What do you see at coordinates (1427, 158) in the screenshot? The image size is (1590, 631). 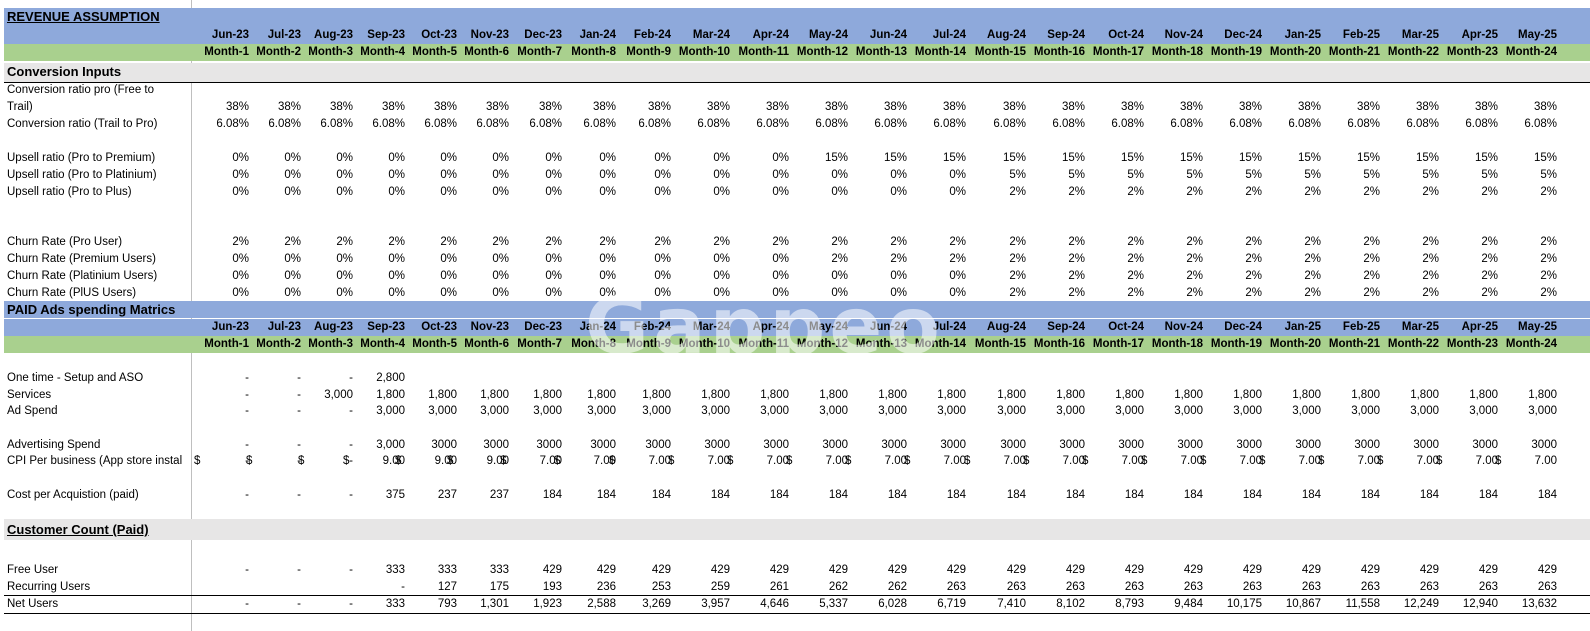 I see `upsell-cell: 15%` at bounding box center [1427, 158].